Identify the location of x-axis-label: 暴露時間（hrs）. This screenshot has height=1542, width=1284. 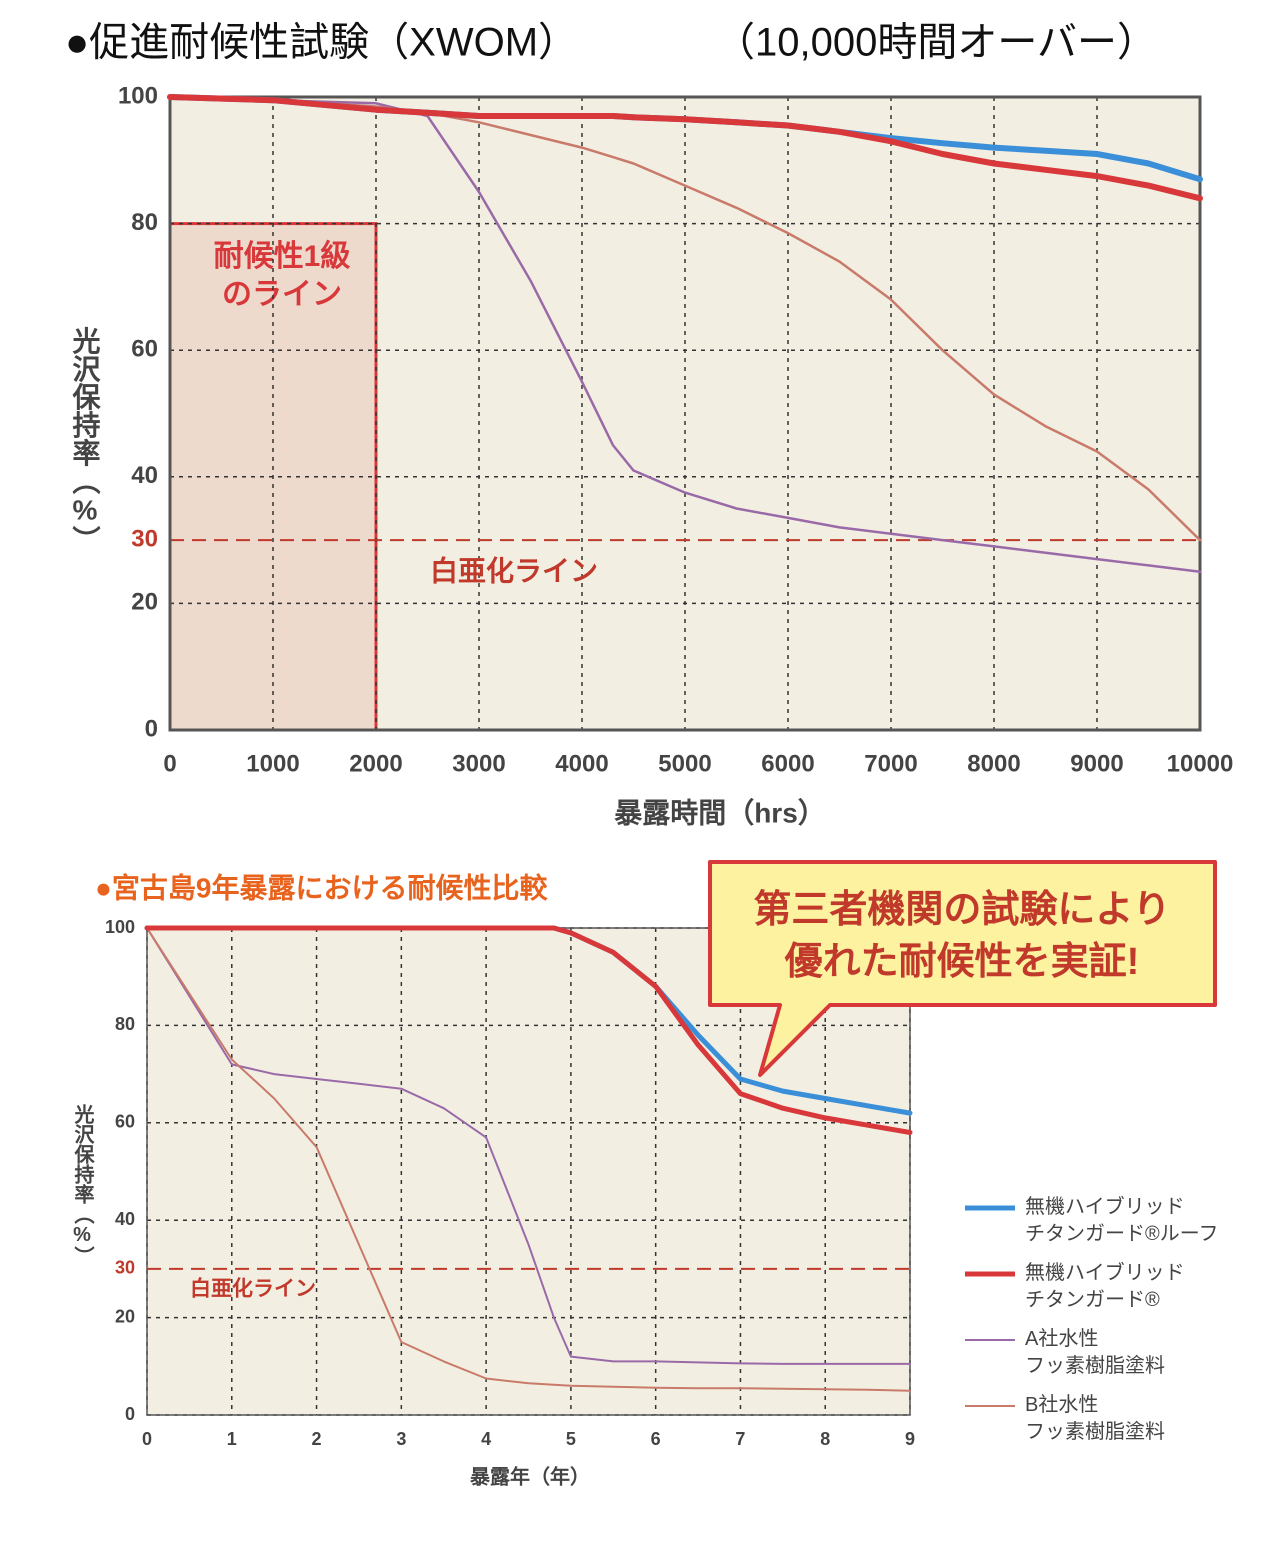
(720, 812).